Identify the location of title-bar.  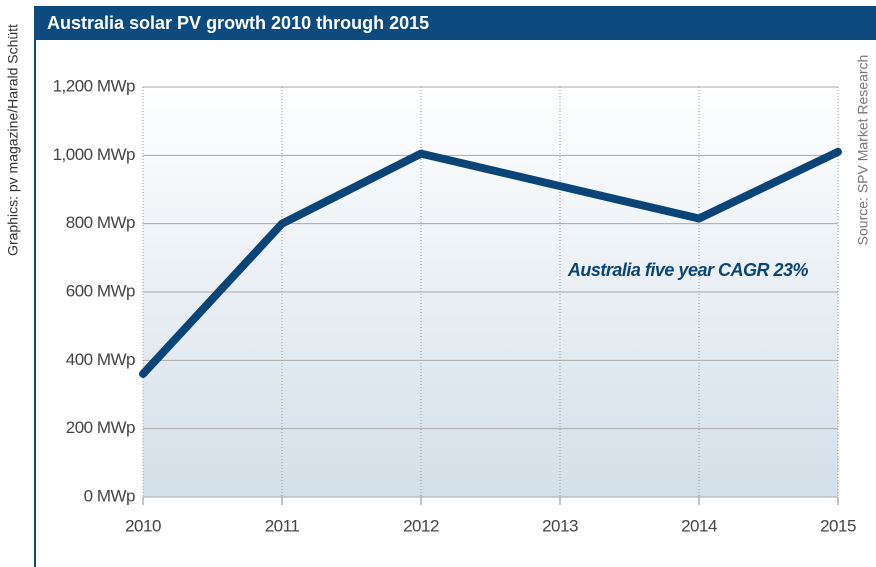
(455, 23).